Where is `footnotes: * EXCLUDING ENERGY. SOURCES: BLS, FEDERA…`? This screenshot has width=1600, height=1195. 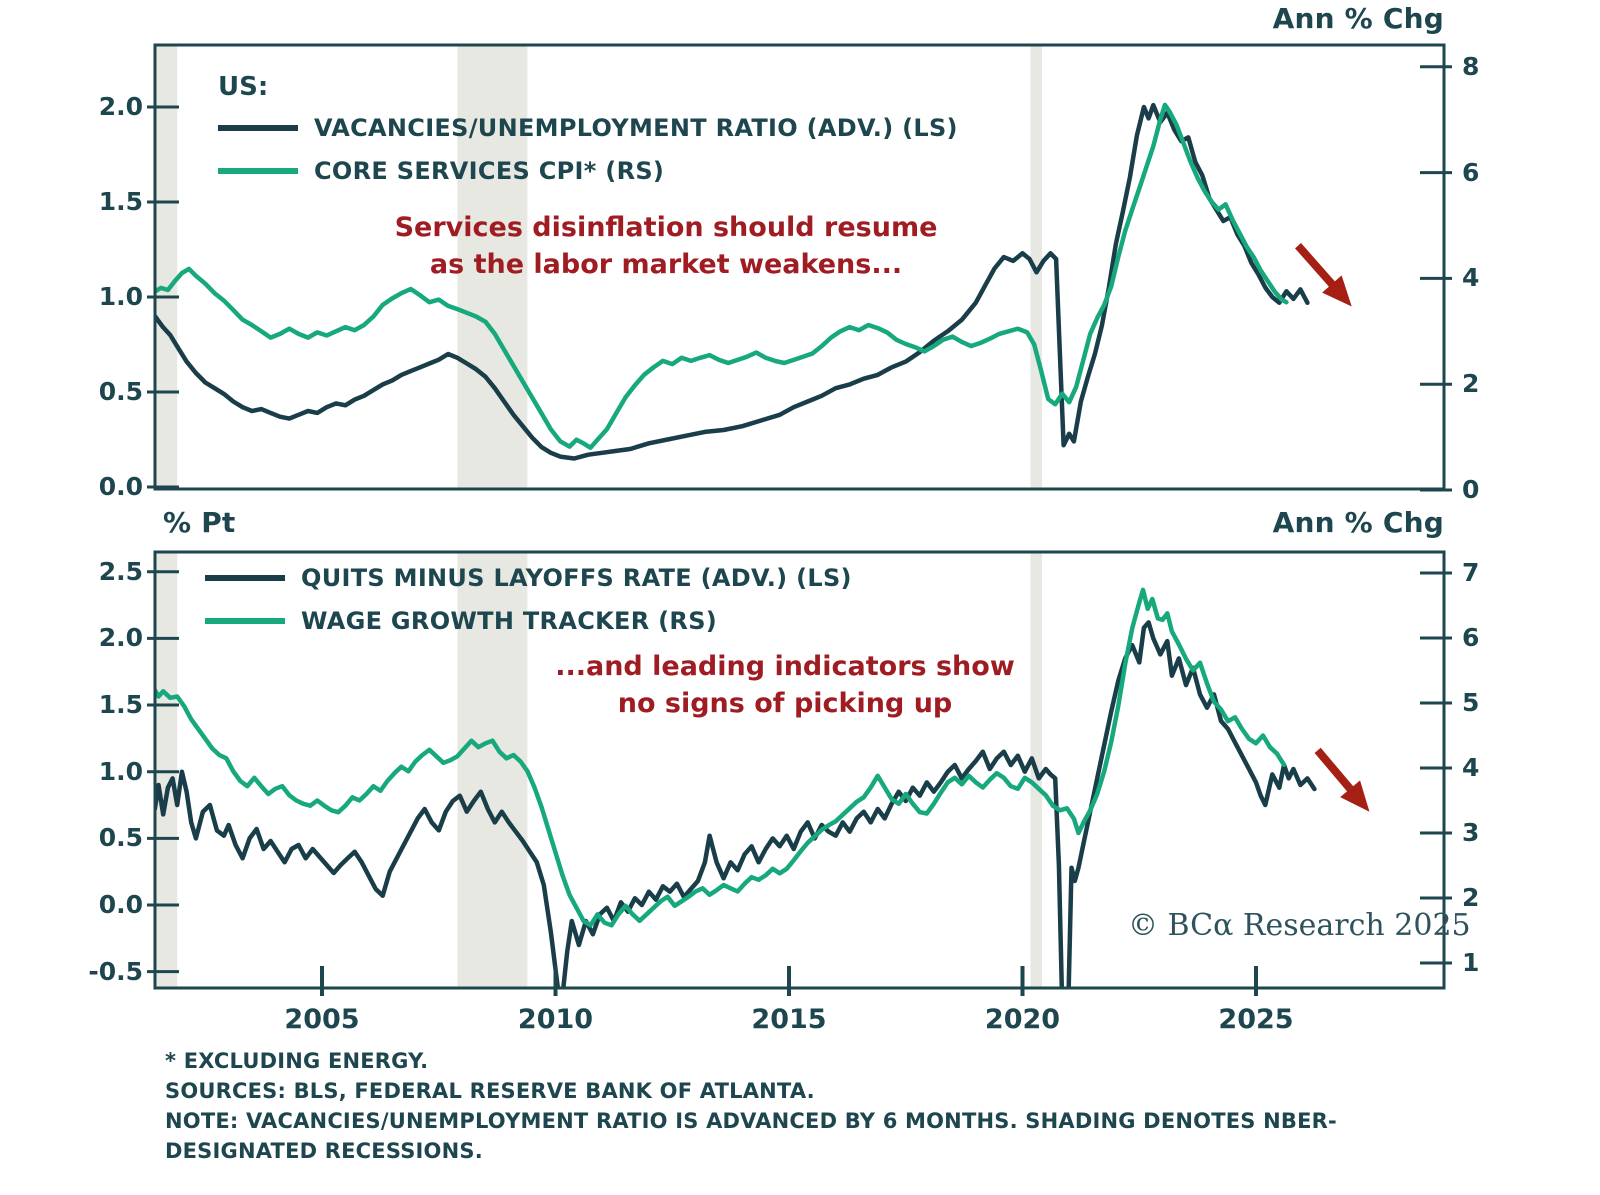 footnotes: * EXCLUDING ENERGY. SOURCES: BLS, FEDERA… is located at coordinates (751, 1106).